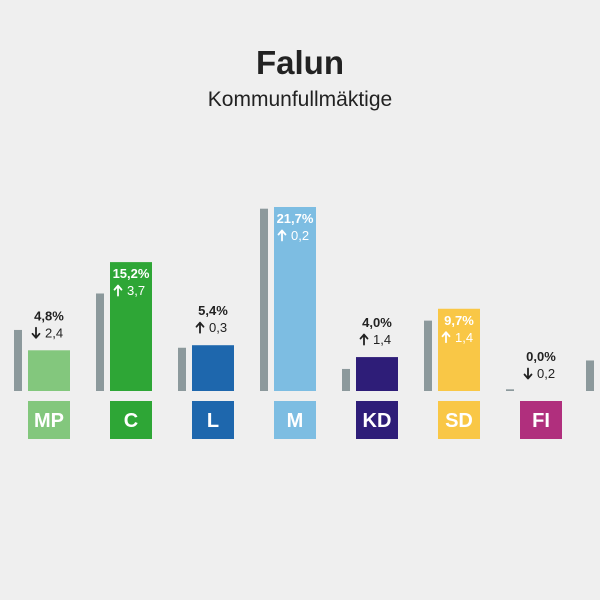 The width and height of the screenshot is (600, 600). I want to click on party-box-sd, so click(459, 420).